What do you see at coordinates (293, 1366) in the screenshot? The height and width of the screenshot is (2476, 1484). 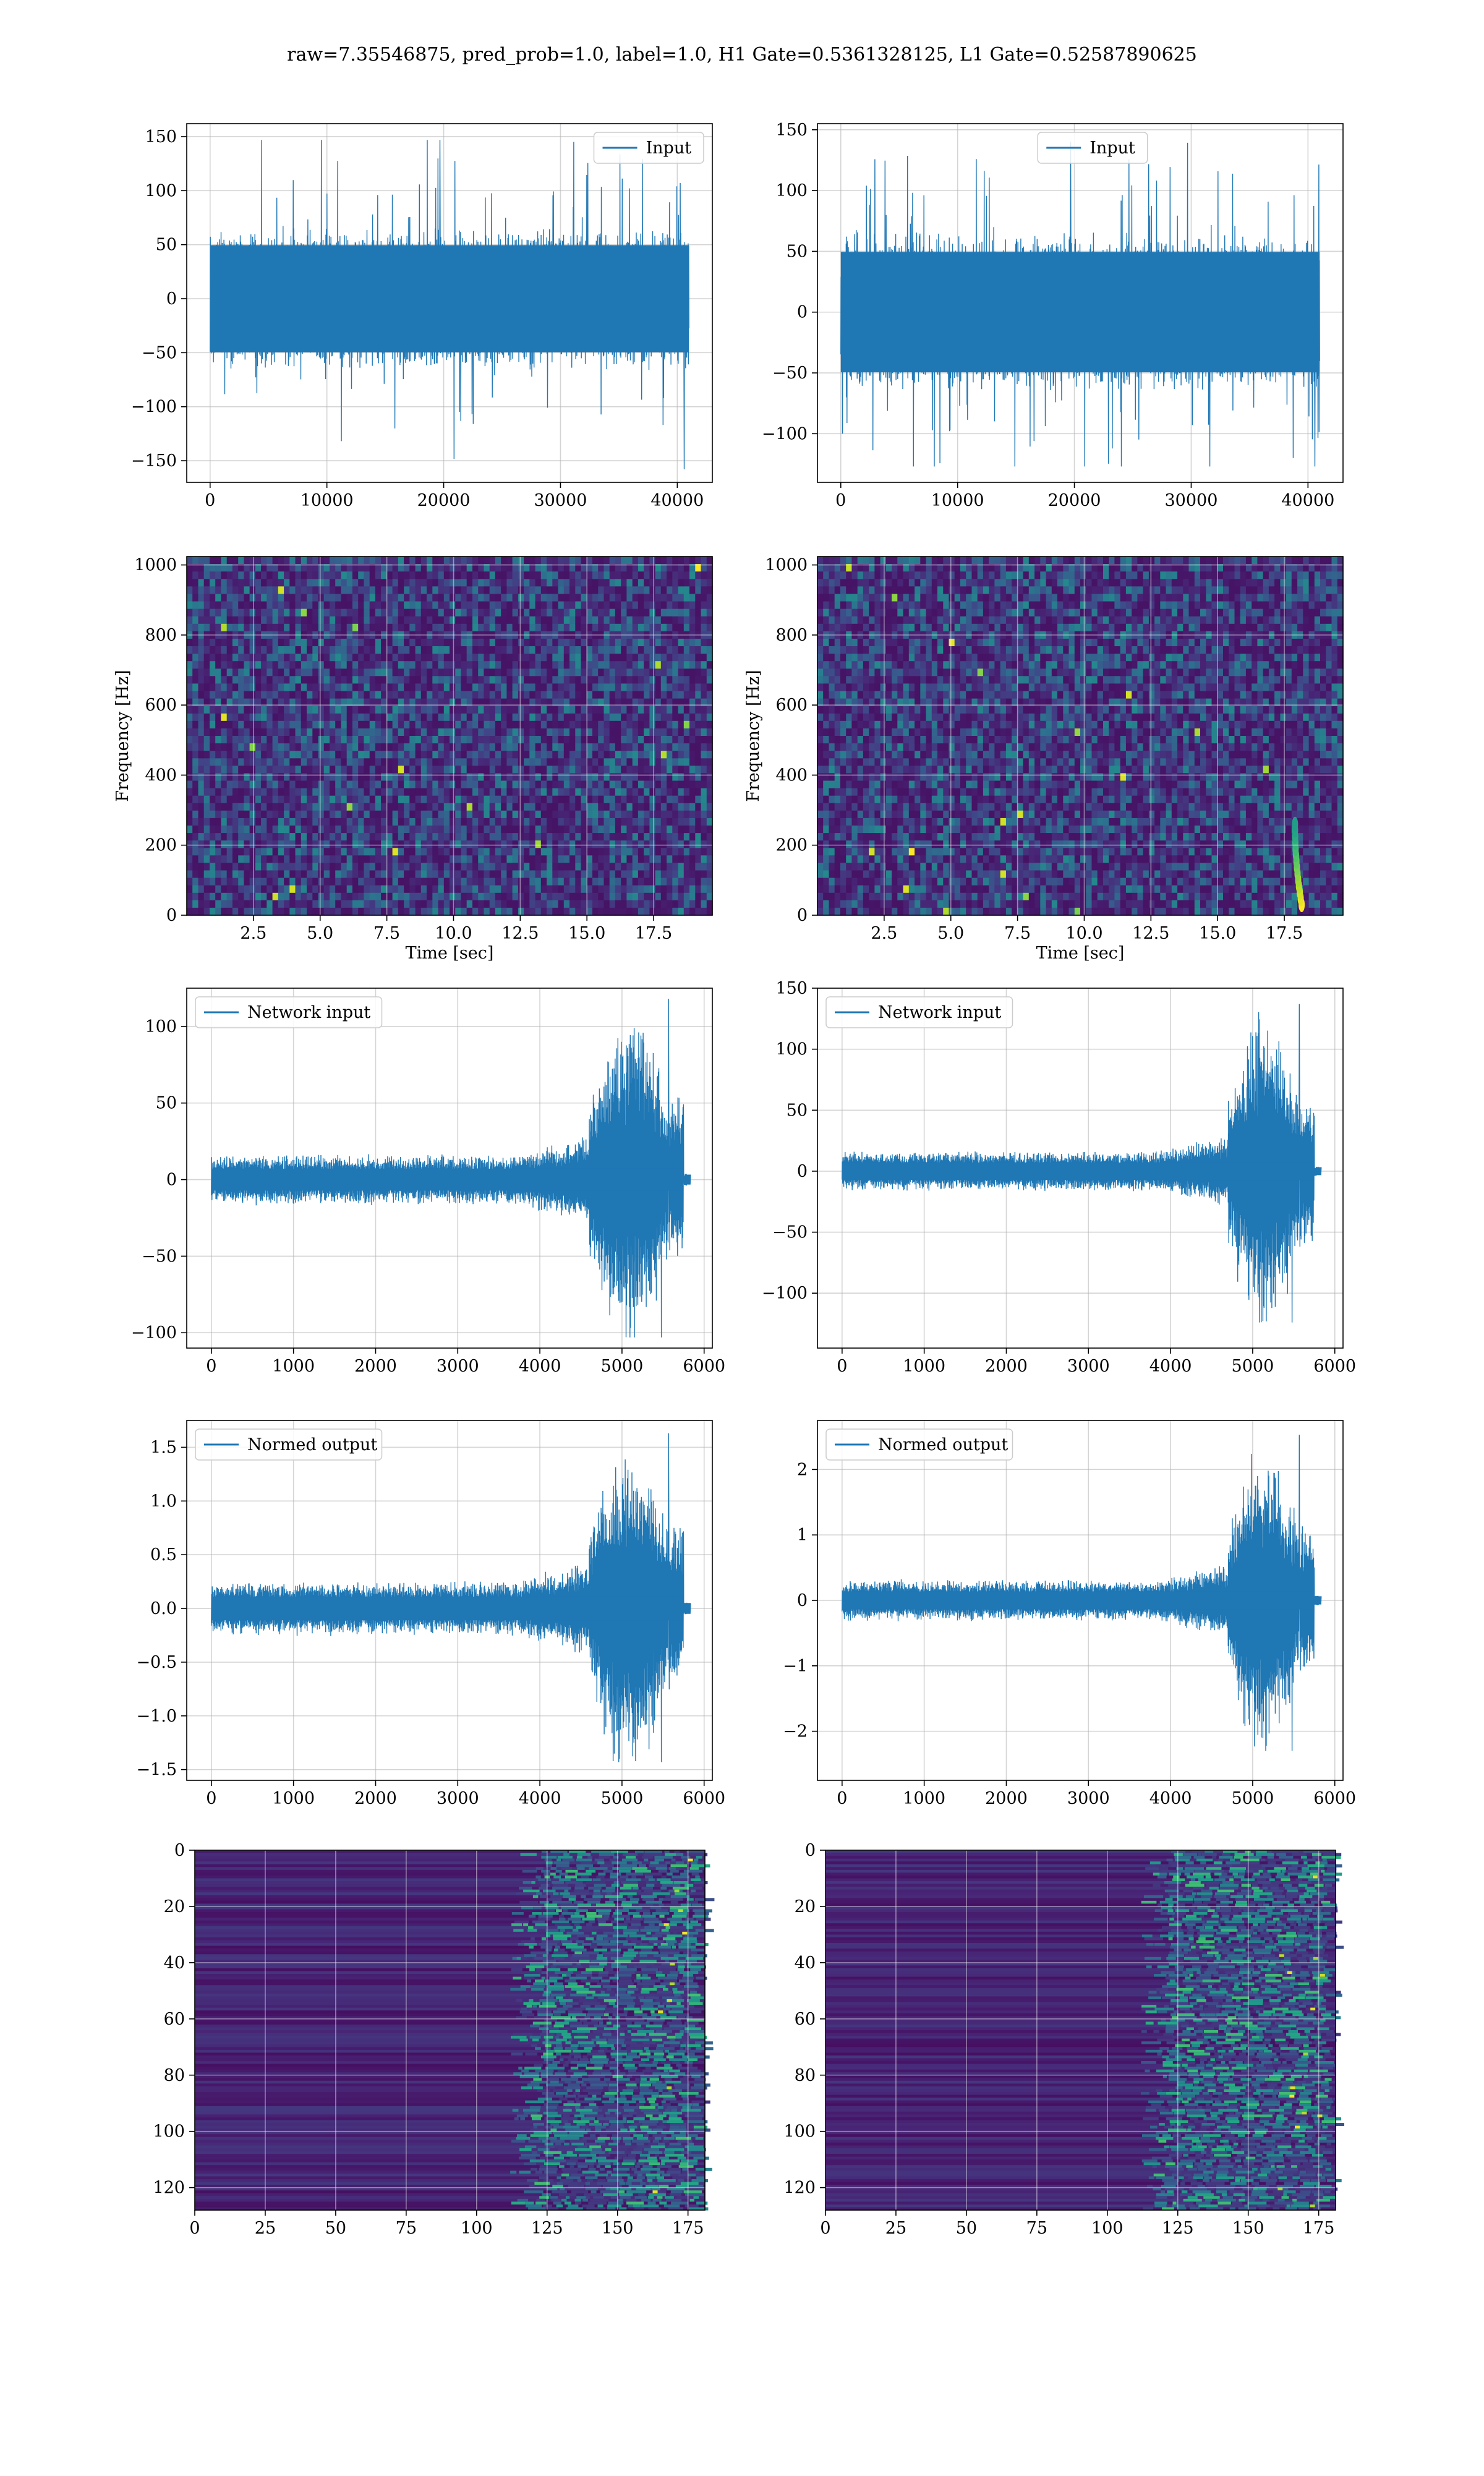 I see `x-tick-label: 1000` at bounding box center [293, 1366].